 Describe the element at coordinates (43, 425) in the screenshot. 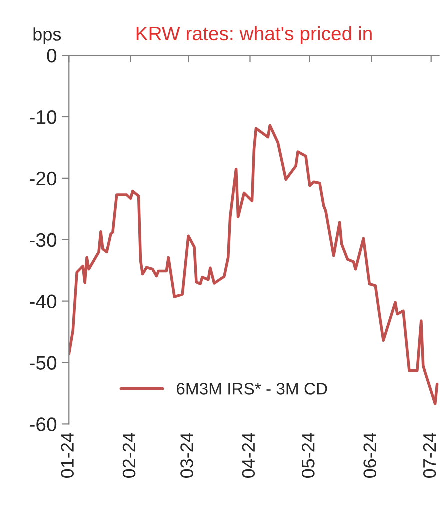

I see `y-tick-label: -60` at that location.